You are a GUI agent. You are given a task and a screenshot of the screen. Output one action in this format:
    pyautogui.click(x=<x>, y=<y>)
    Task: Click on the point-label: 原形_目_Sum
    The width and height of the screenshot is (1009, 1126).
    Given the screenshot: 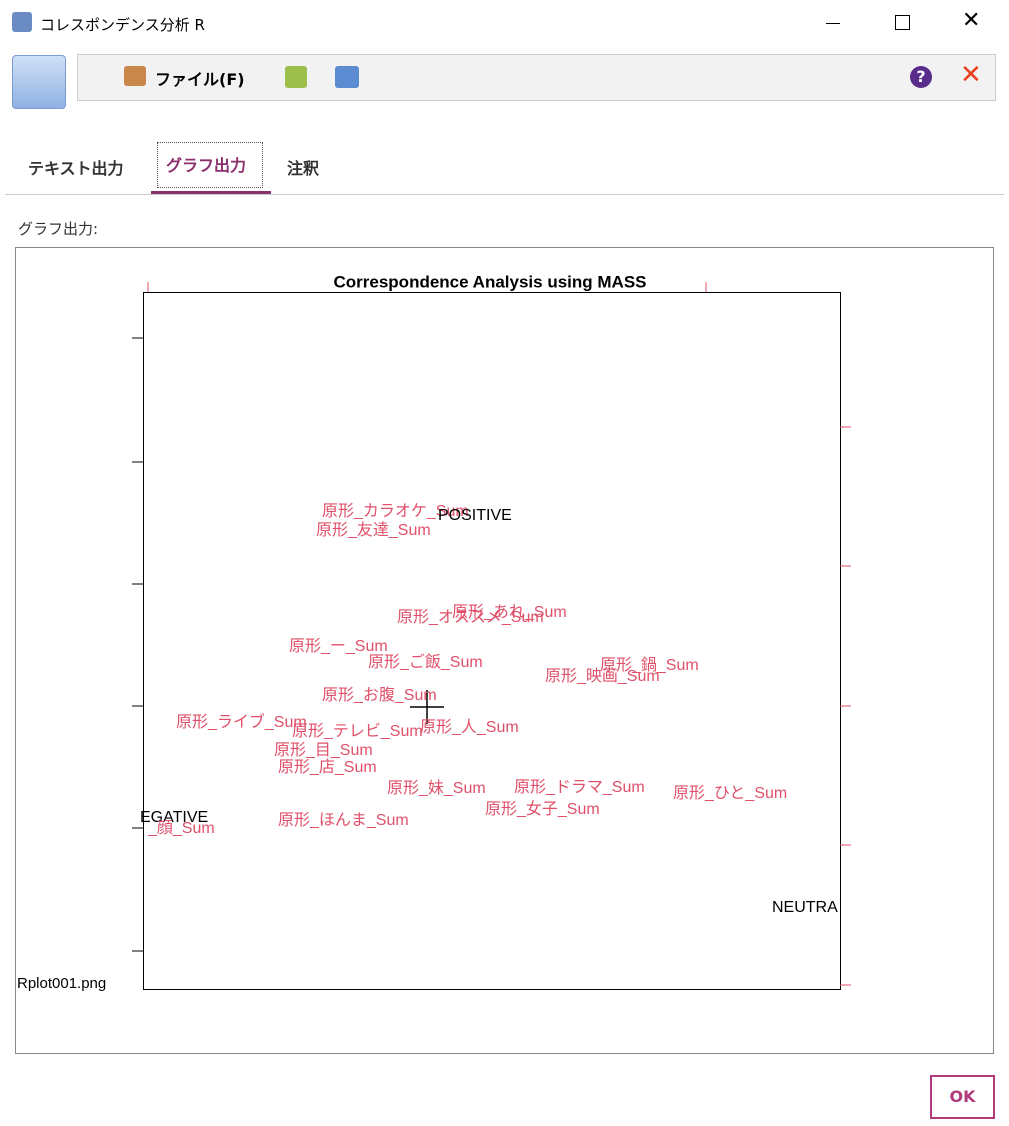 What is the action you would take?
    pyautogui.click(x=323, y=750)
    